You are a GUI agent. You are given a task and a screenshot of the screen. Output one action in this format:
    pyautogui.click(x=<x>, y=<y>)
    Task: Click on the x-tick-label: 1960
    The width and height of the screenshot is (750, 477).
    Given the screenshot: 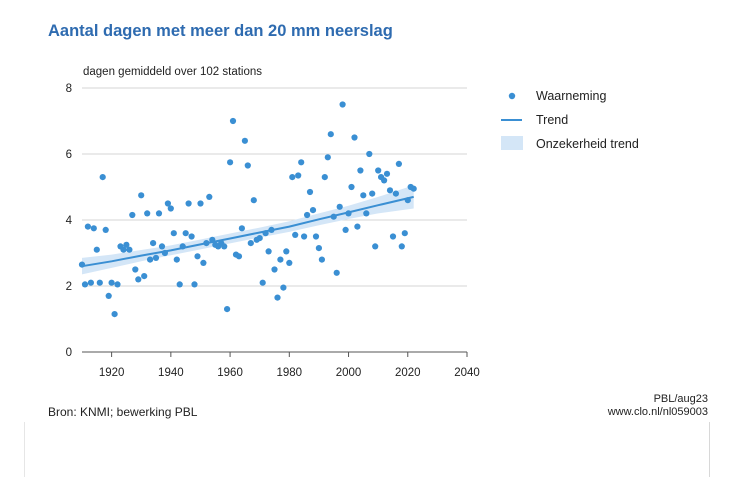 What is the action you would take?
    pyautogui.click(x=230, y=373)
    